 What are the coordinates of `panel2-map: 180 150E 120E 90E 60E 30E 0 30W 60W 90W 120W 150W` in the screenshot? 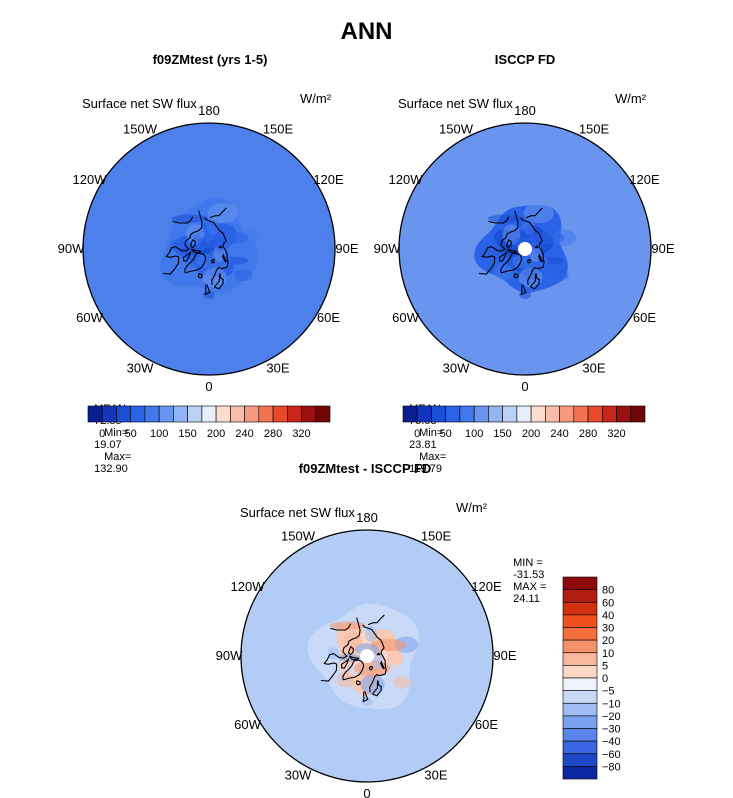 It's located at (524, 248).